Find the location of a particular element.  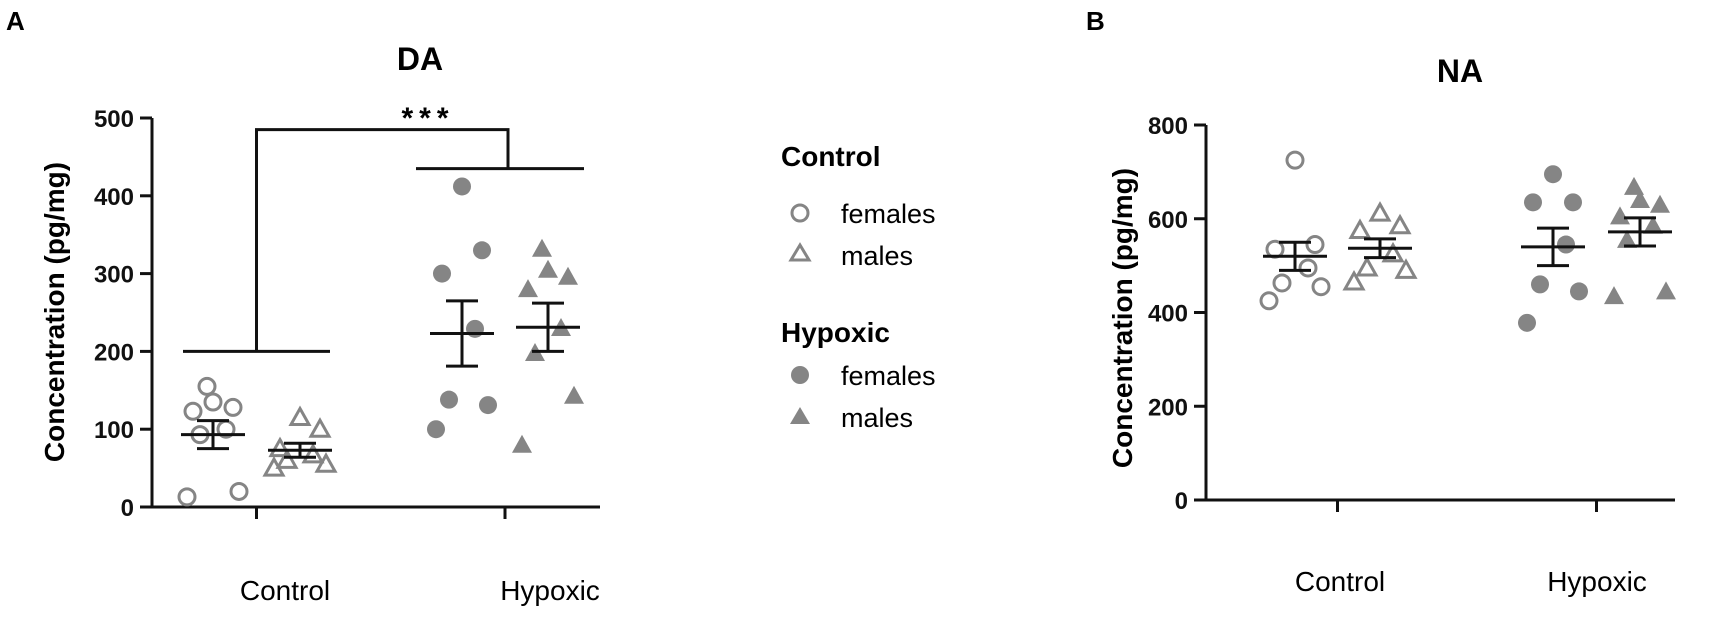

bracket-line is located at coordinates (382, 240).